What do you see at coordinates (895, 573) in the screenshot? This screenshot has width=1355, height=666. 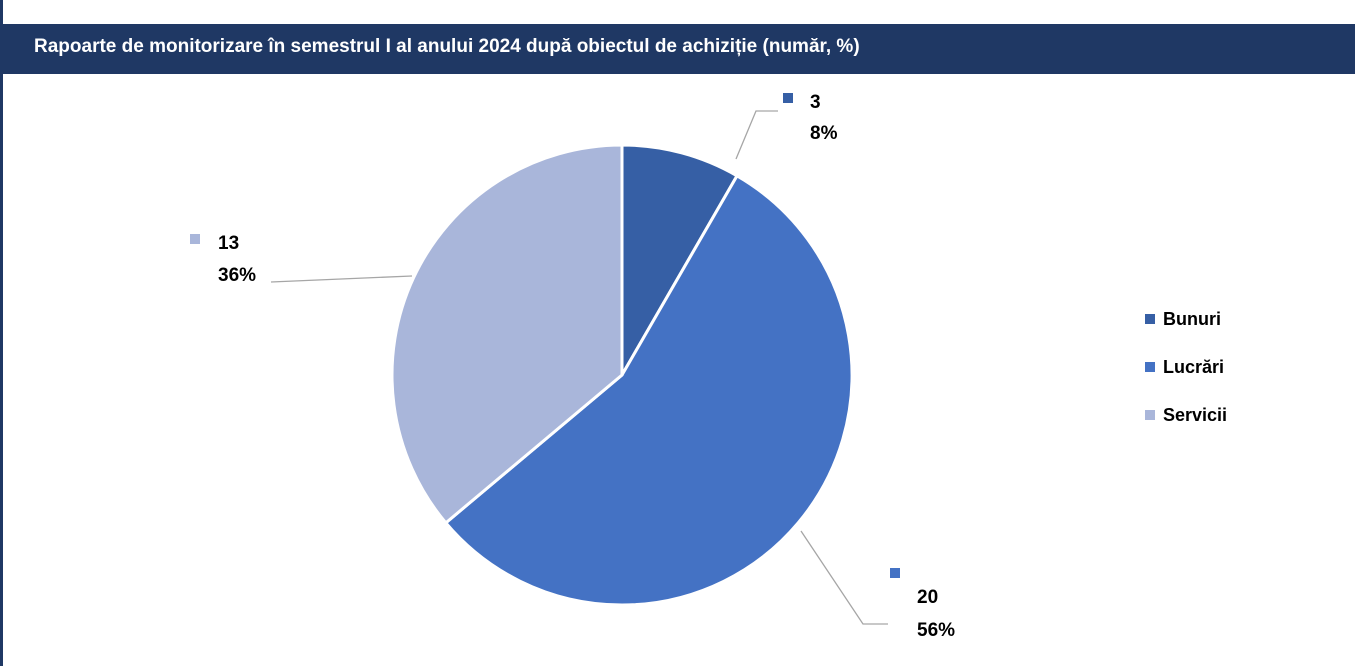 I see `data-label-marker-lucrari` at bounding box center [895, 573].